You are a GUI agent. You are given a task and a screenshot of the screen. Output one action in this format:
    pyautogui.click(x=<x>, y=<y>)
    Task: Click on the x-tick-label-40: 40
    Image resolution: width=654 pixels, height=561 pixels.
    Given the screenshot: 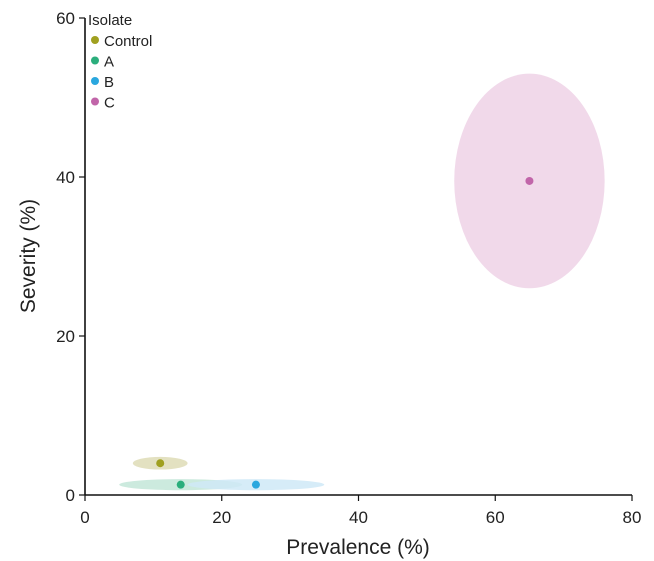 What is the action you would take?
    pyautogui.click(x=358, y=517)
    